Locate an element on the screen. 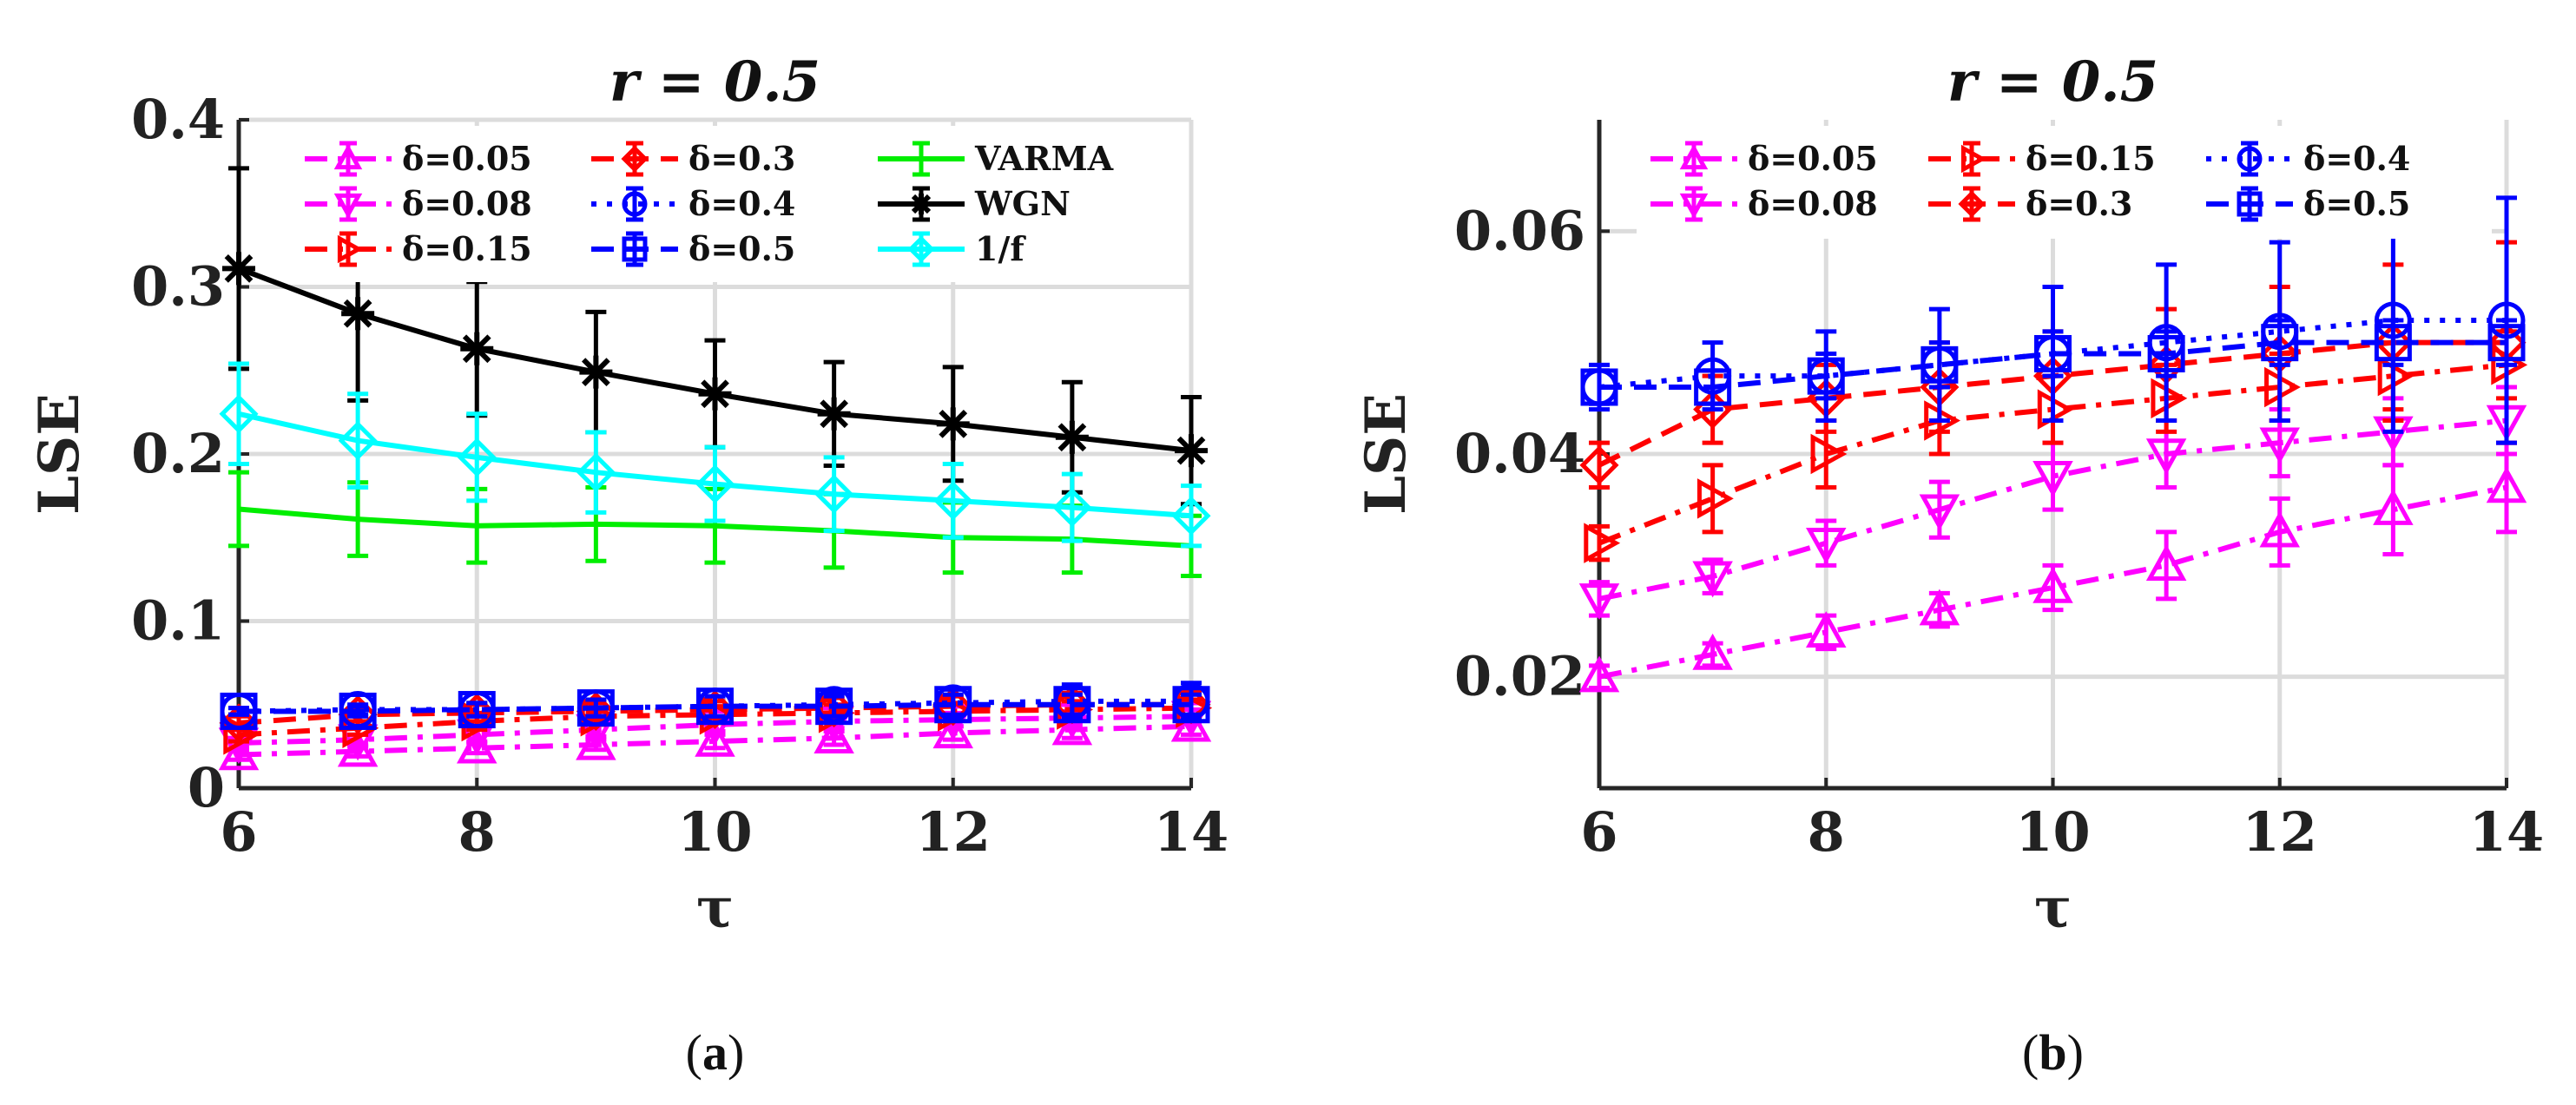 The width and height of the screenshot is (2576, 1105). panel-caption: (b) is located at coordinates (2053, 1052).